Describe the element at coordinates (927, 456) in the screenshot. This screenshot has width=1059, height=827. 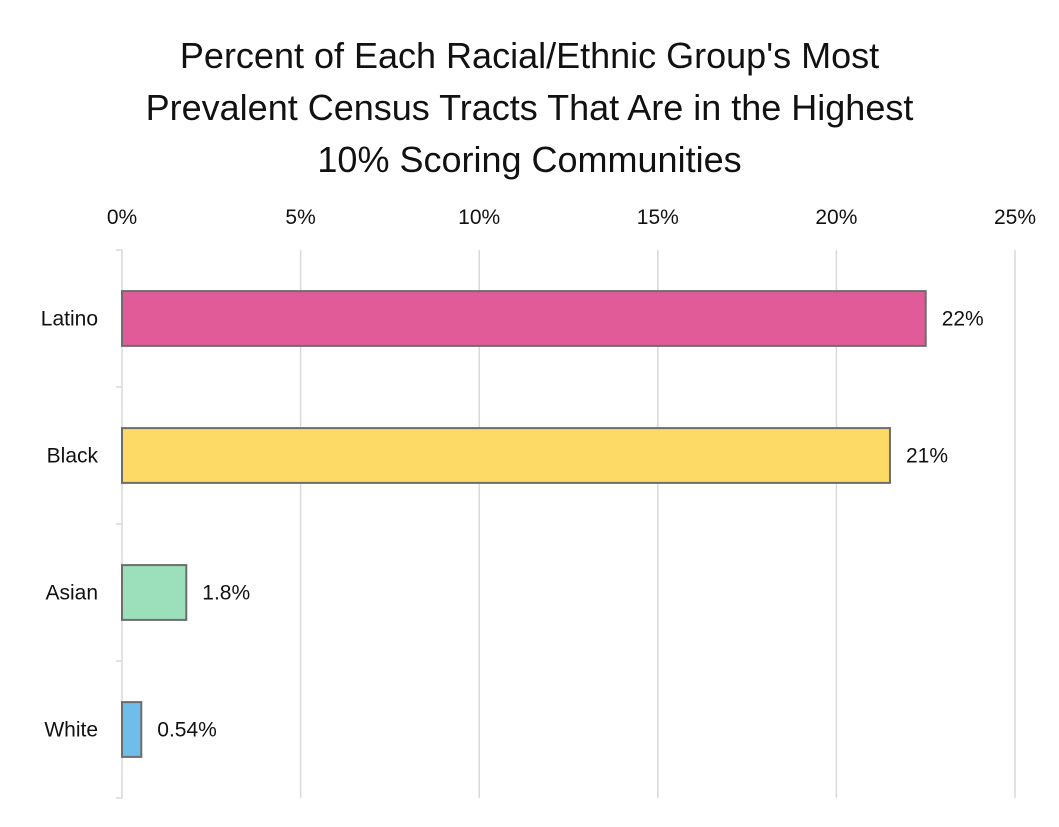
I see `data-label-black: 21%` at that location.